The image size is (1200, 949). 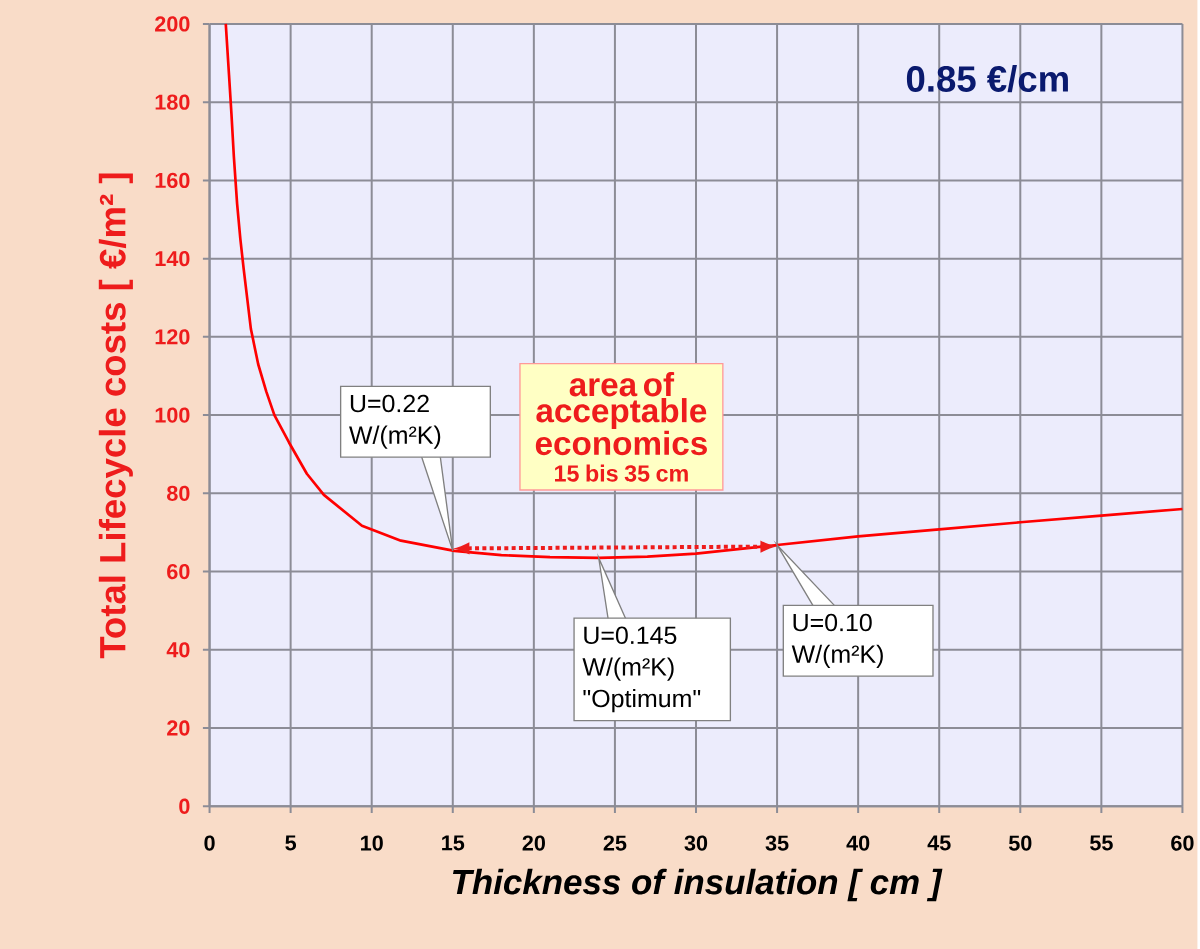 What do you see at coordinates (939, 843) in the screenshot?
I see `x-tick-label: 45` at bounding box center [939, 843].